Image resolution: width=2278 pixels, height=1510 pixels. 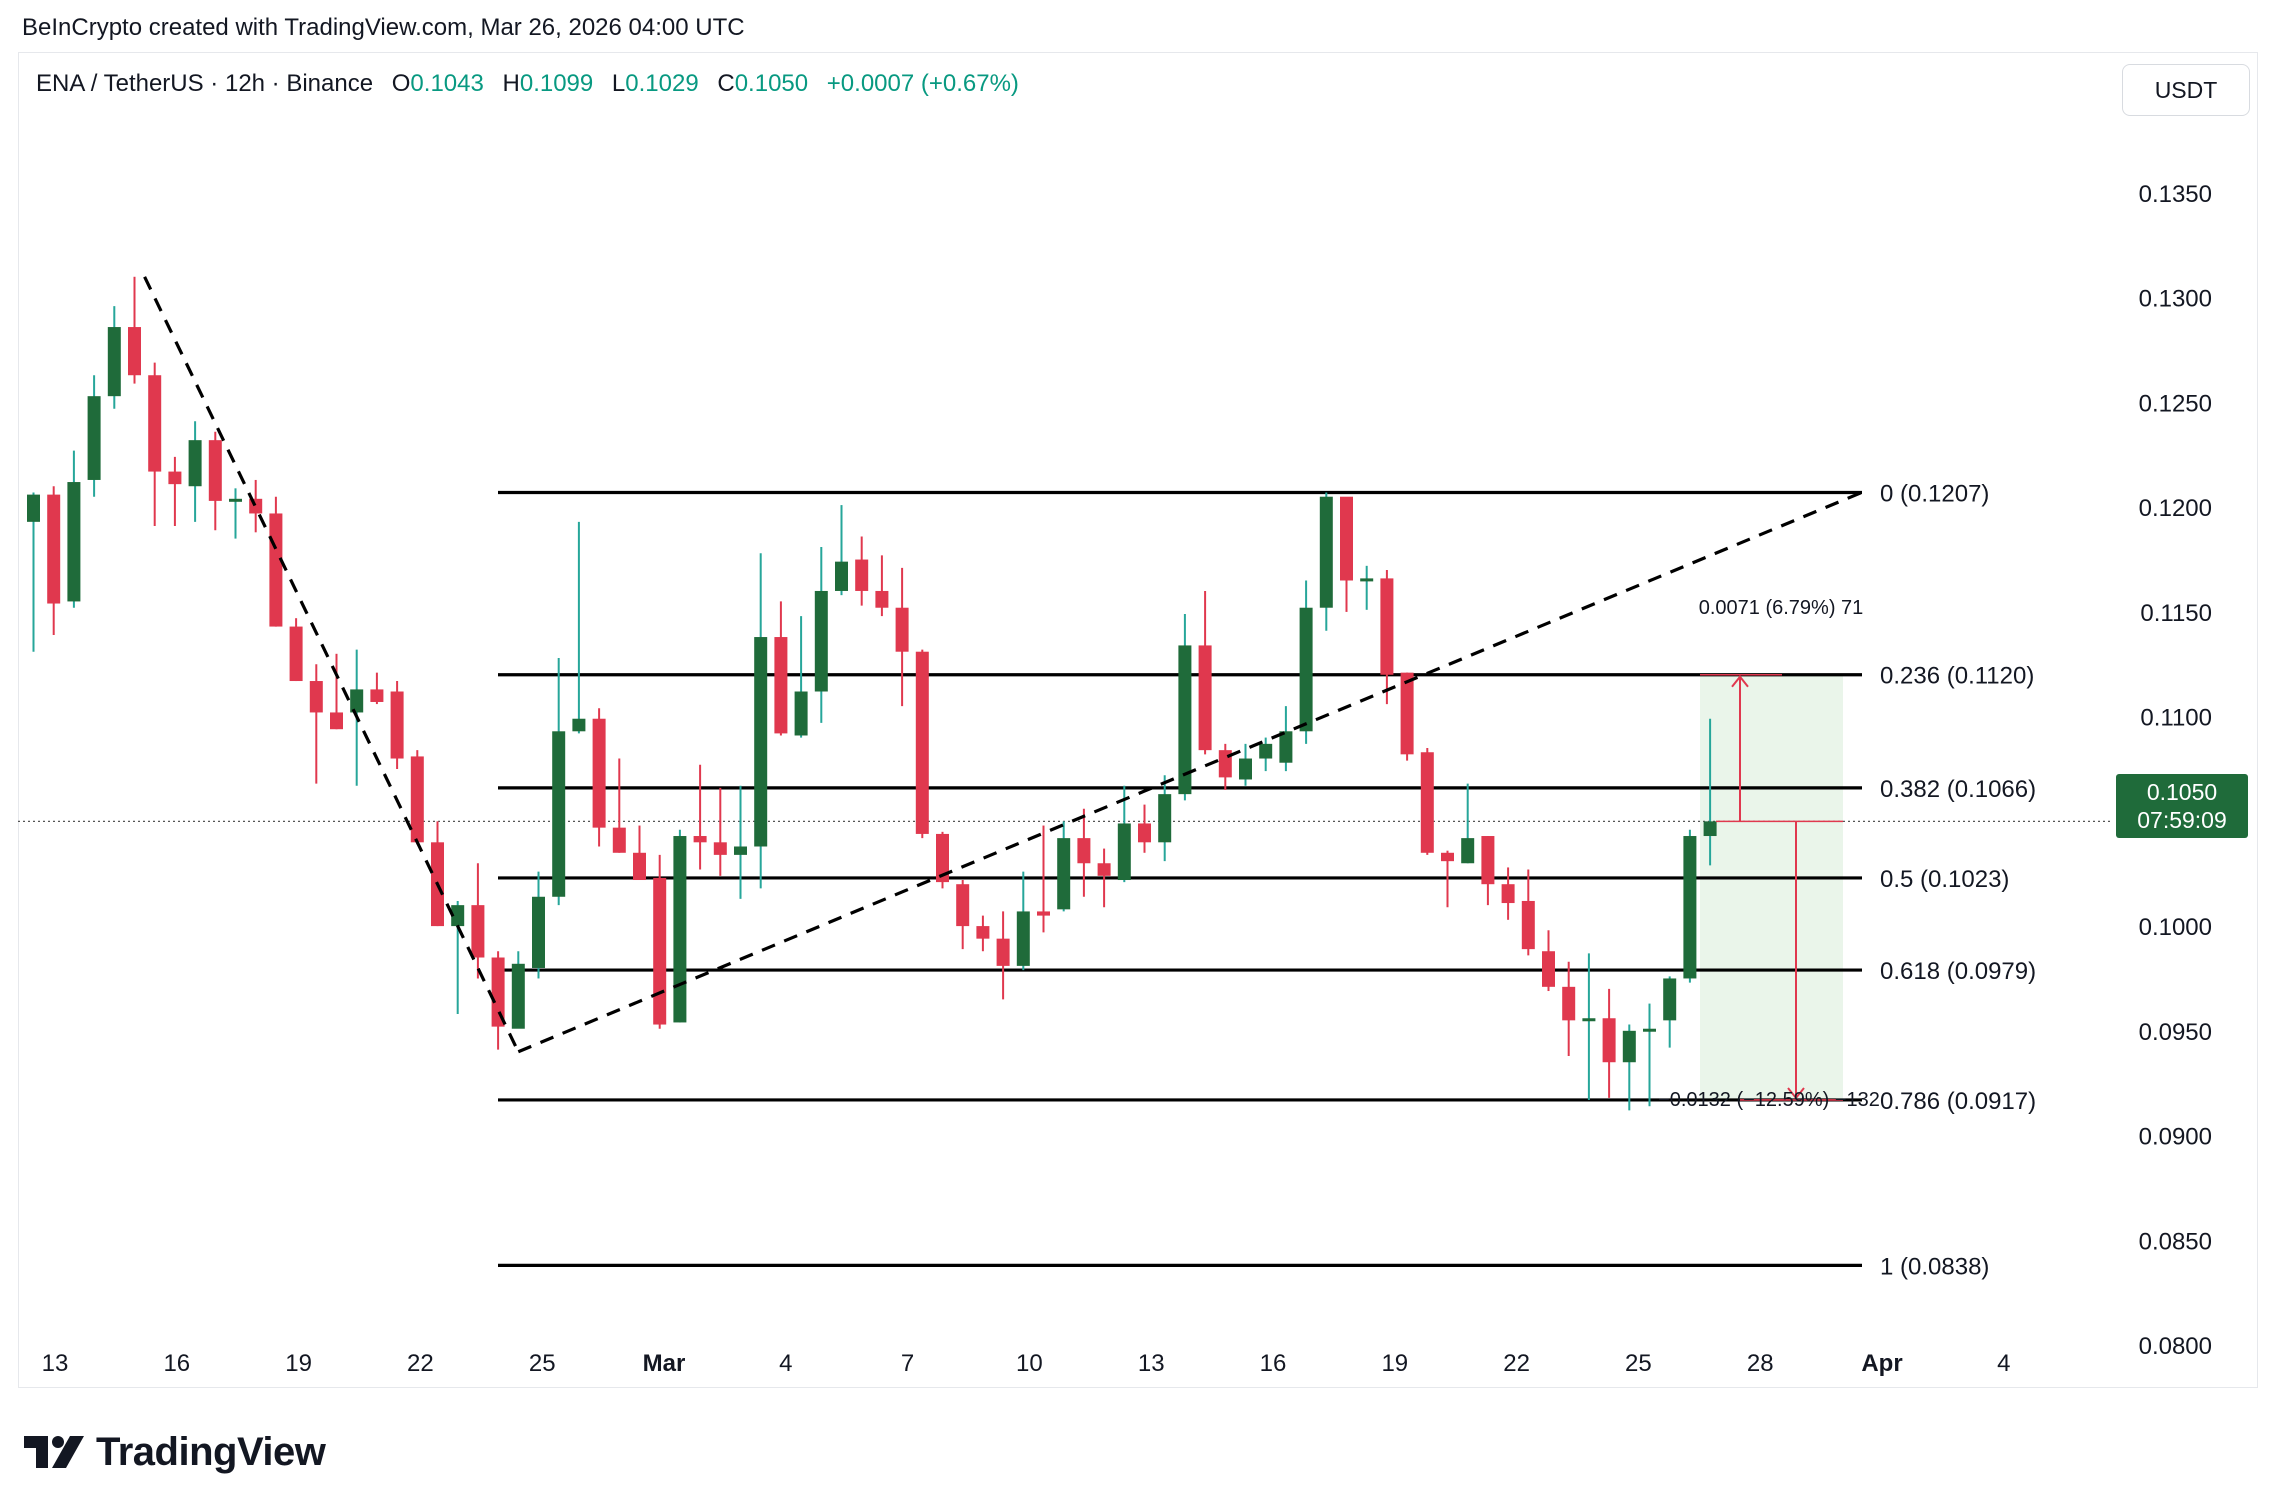 I want to click on fib-level-label: 0.236 (0.1120), so click(x=1957, y=676).